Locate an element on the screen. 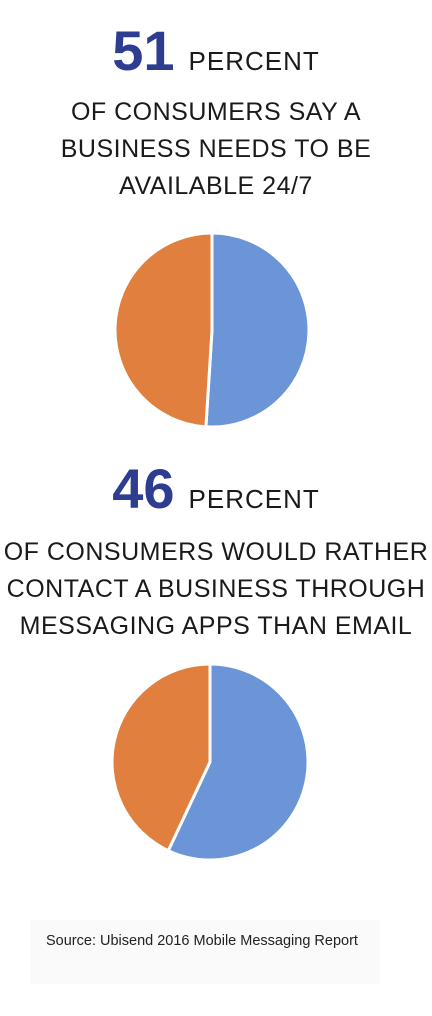  stat-1-claim-line-1: OF CONSUMERS SAY A is located at coordinates (216, 112).